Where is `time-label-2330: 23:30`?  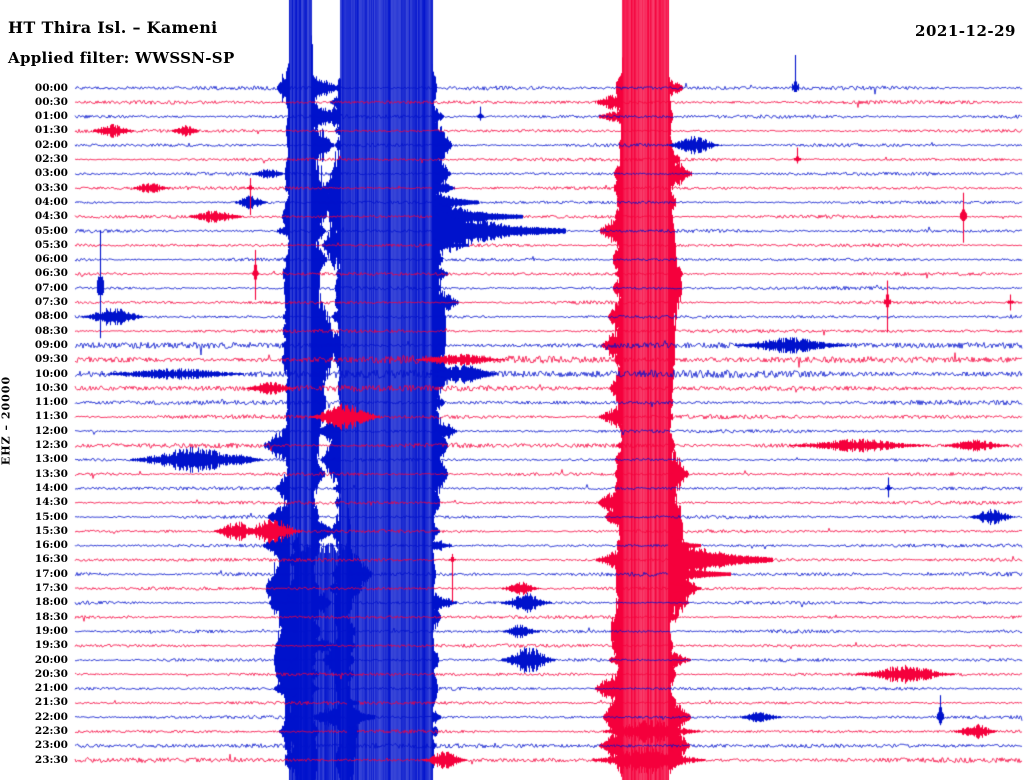 time-label-2330: 23:30 is located at coordinates (51, 759).